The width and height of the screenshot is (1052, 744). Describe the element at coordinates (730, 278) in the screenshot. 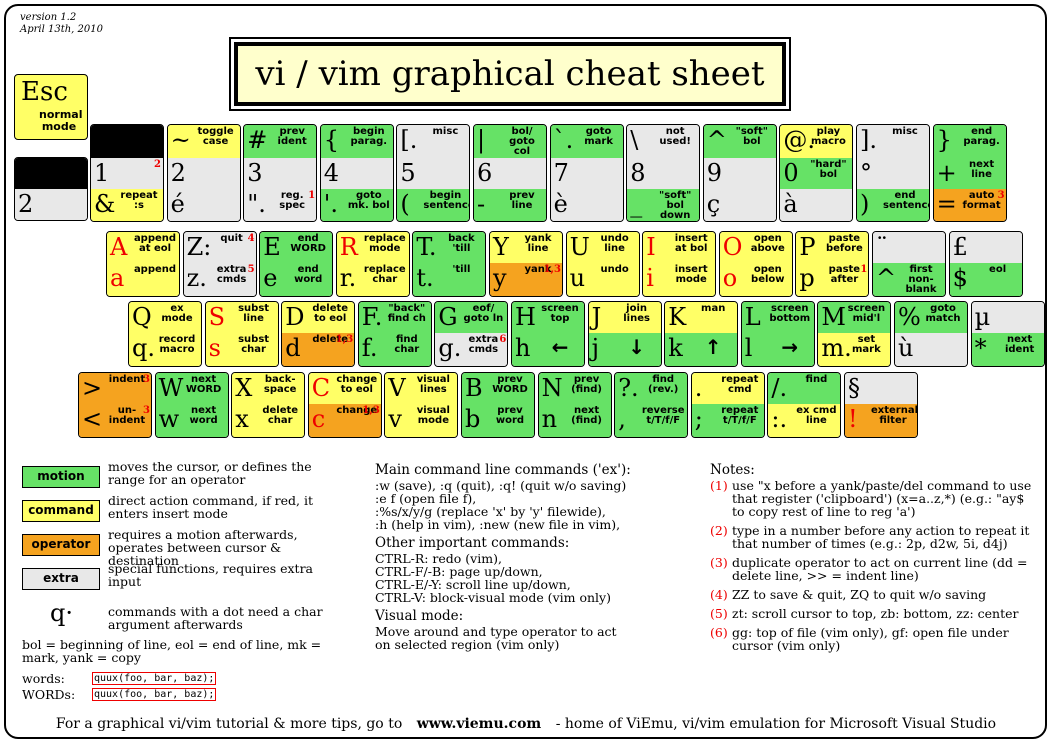

I see `key-char: o` at that location.